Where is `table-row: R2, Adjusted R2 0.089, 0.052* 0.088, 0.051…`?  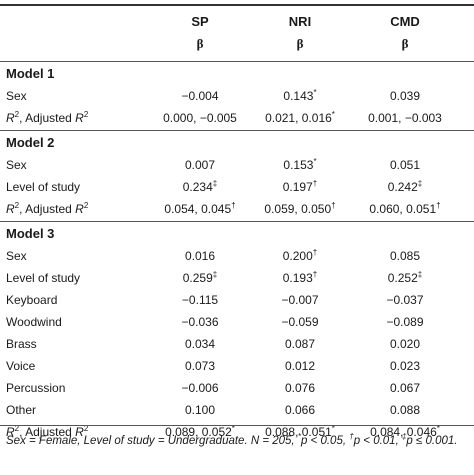
table-row: R2, Adjusted R2 0.089, 0.052* 0.088, 0.051… is located at coordinates (237, 432).